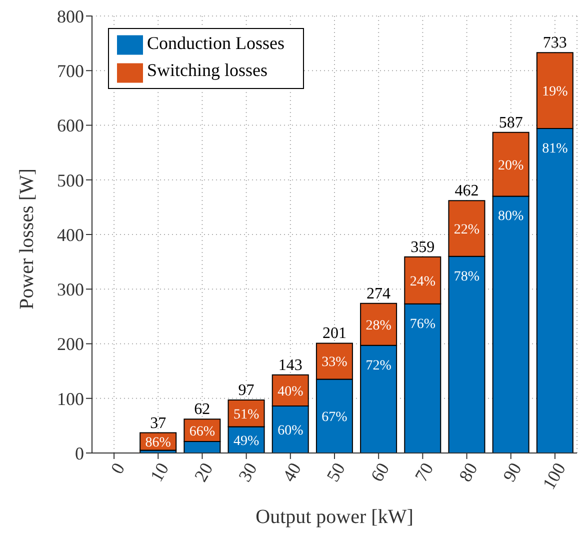 This screenshot has width=587, height=538. Describe the element at coordinates (336, 472) in the screenshot. I see `x-tick-label: 50` at that location.